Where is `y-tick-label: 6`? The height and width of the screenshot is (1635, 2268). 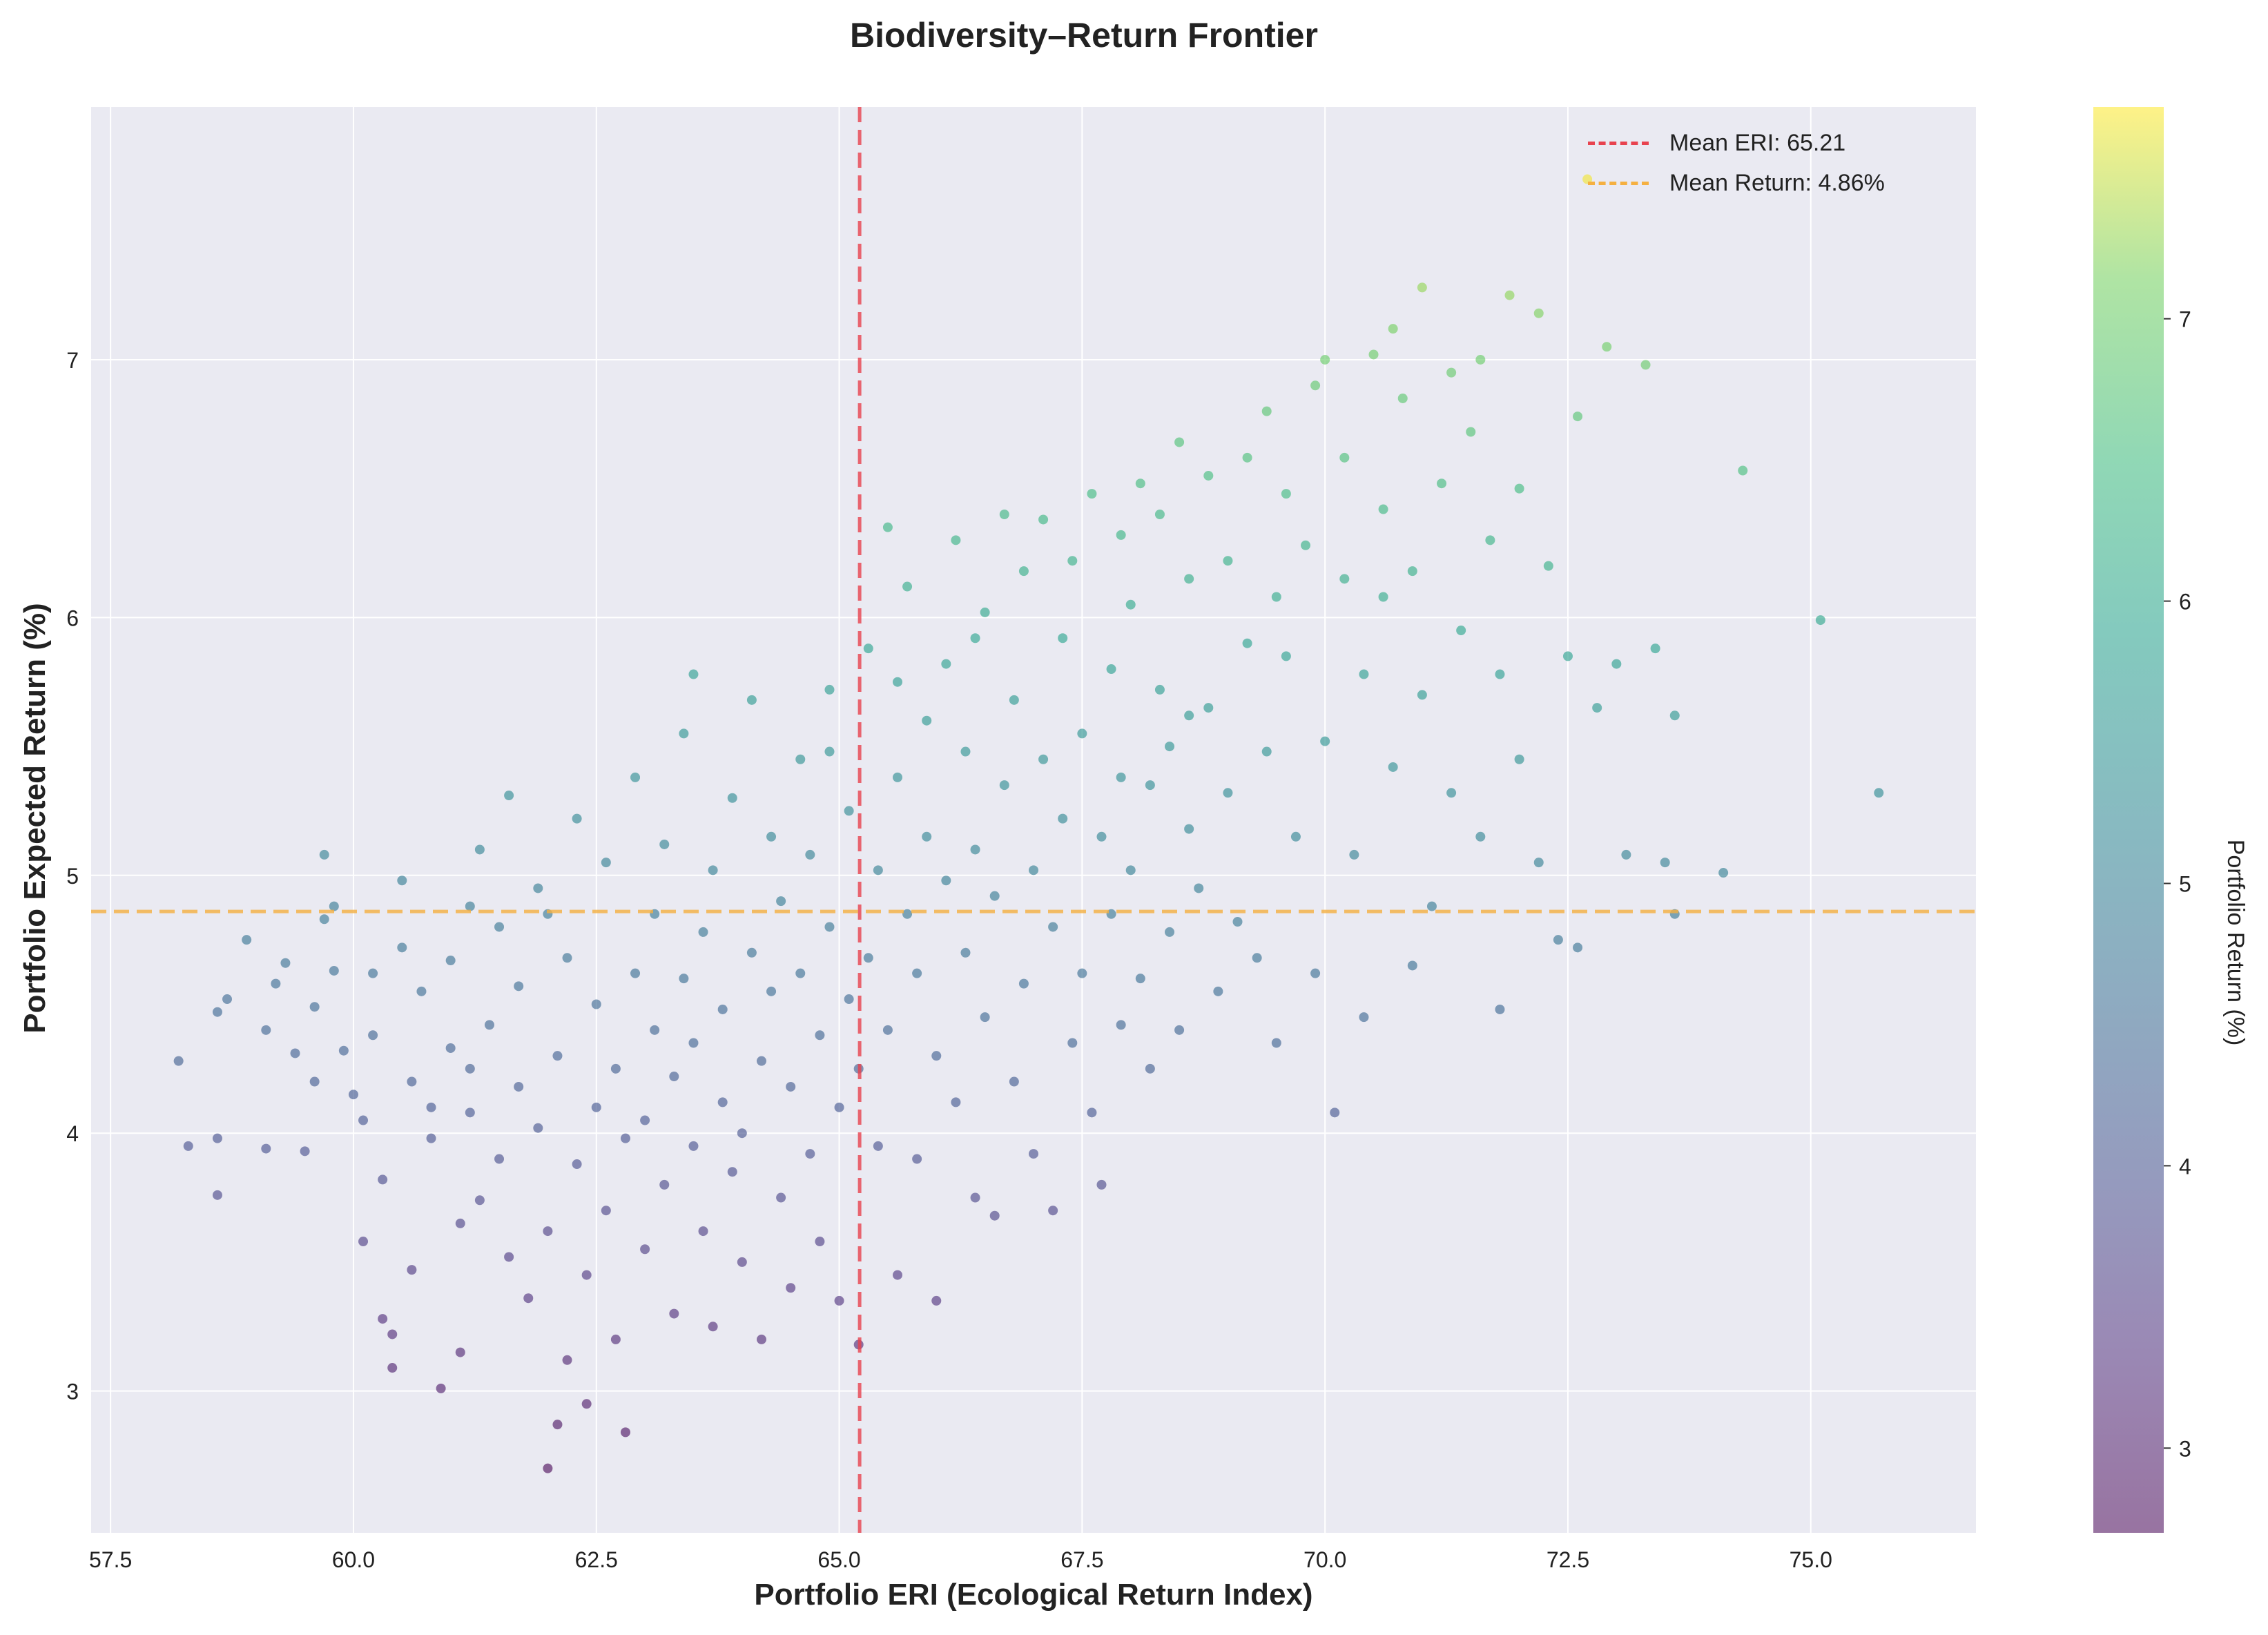
y-tick-label: 6 is located at coordinates (72, 618).